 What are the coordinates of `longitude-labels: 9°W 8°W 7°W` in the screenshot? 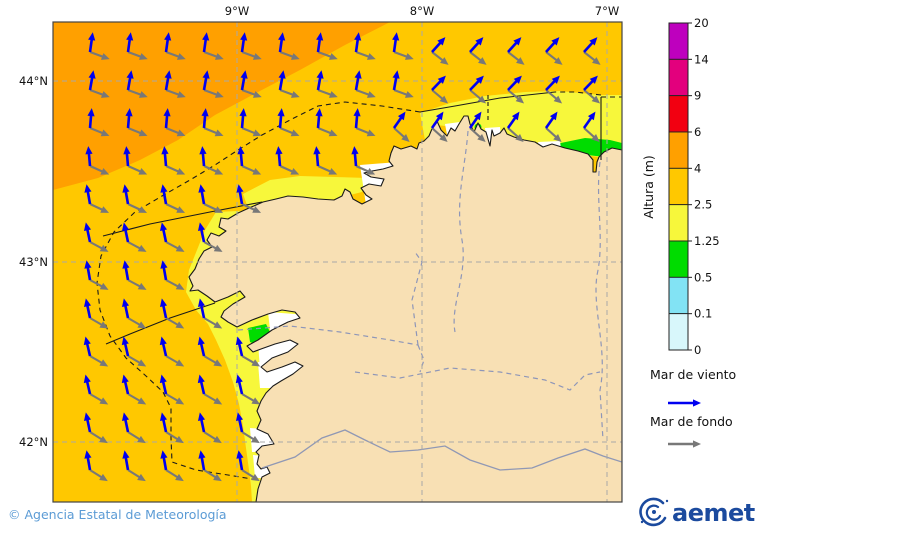 It's located at (422, 11).